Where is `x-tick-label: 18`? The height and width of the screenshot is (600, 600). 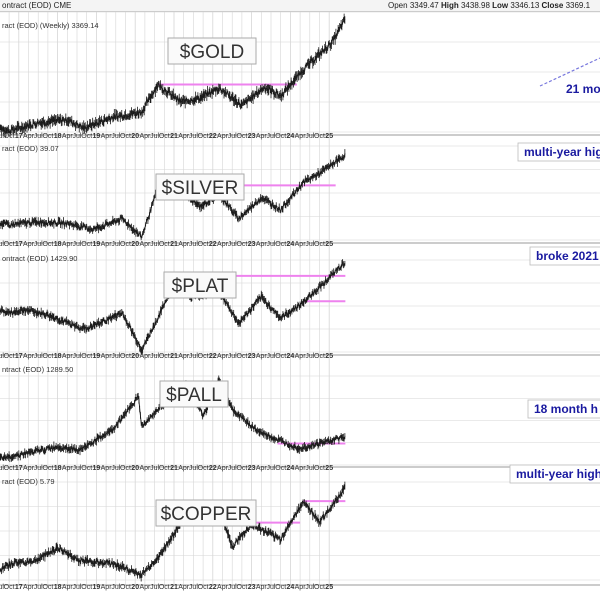
x-tick-label: 18 is located at coordinates (58, 356).